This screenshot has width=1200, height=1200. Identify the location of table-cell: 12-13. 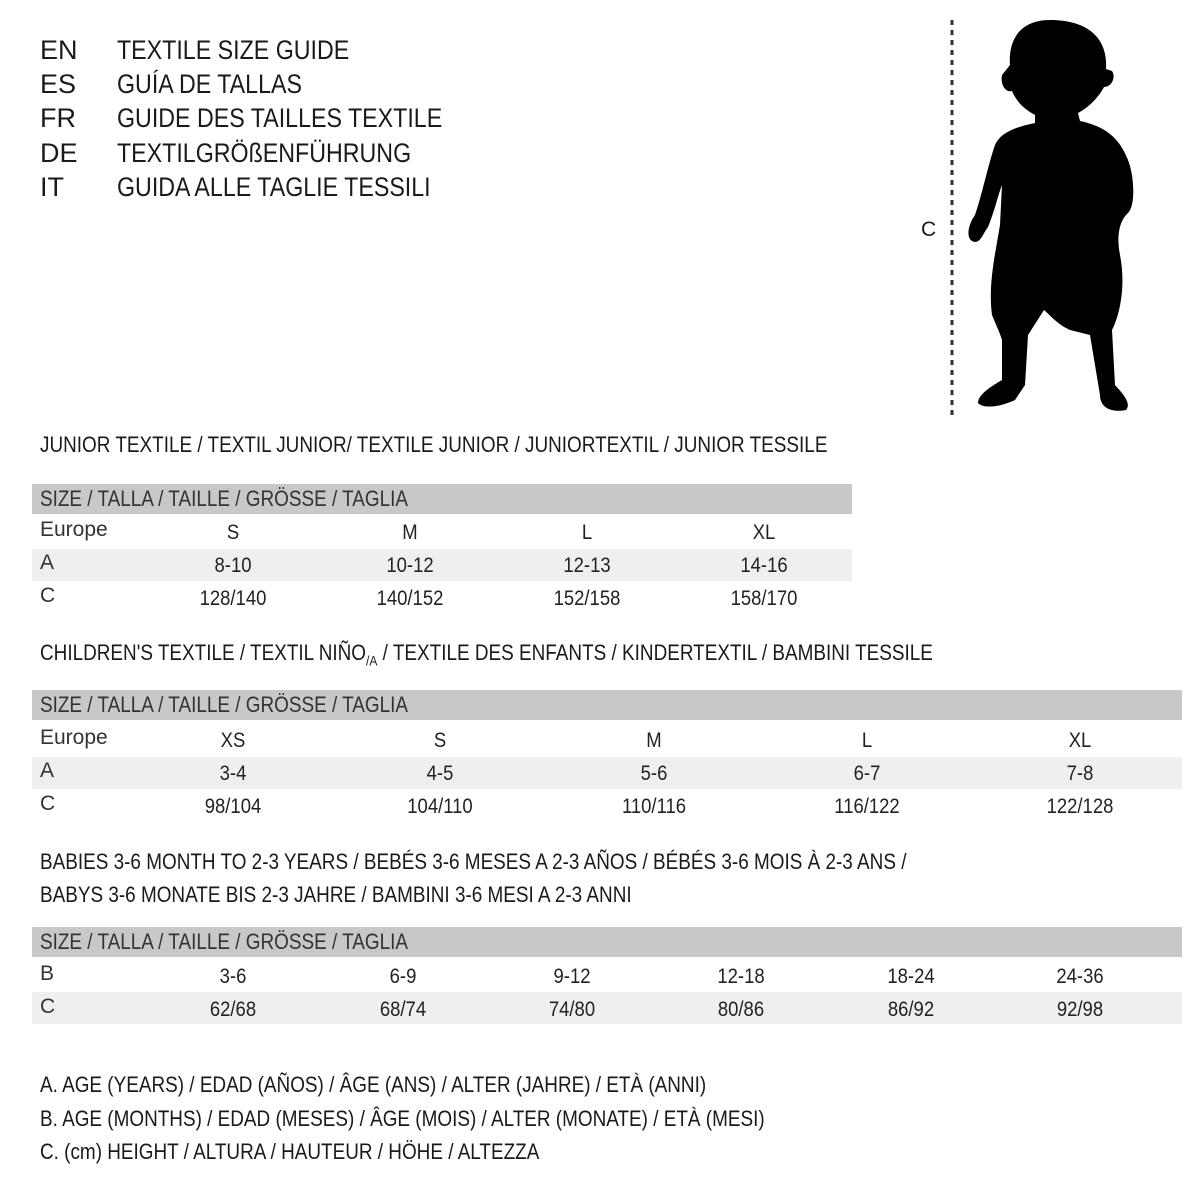
(587, 565).